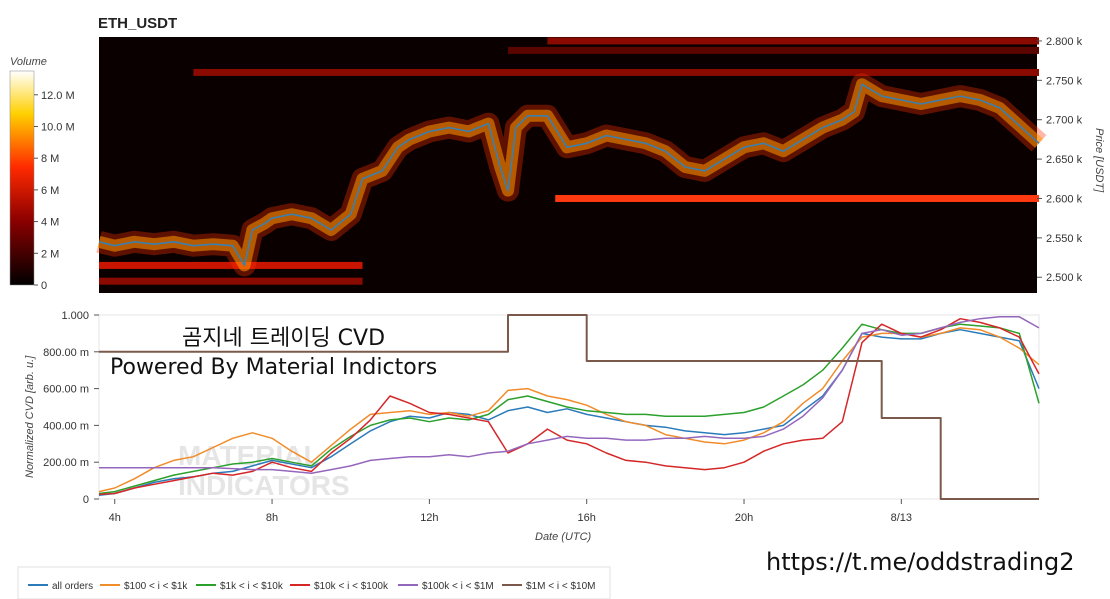 This screenshot has width=1110, height=599. I want to click on heatmap-y-tick-label: 2.600 k, so click(1064, 199).